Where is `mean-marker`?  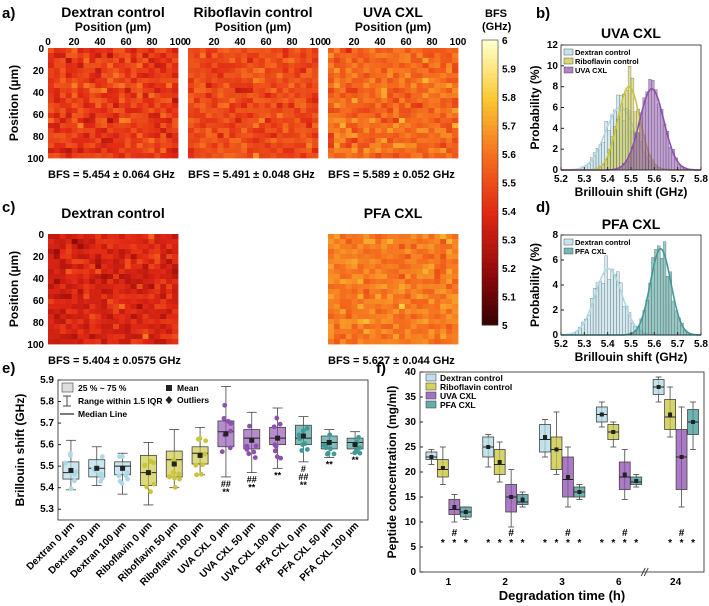
mean-marker is located at coordinates (174, 464).